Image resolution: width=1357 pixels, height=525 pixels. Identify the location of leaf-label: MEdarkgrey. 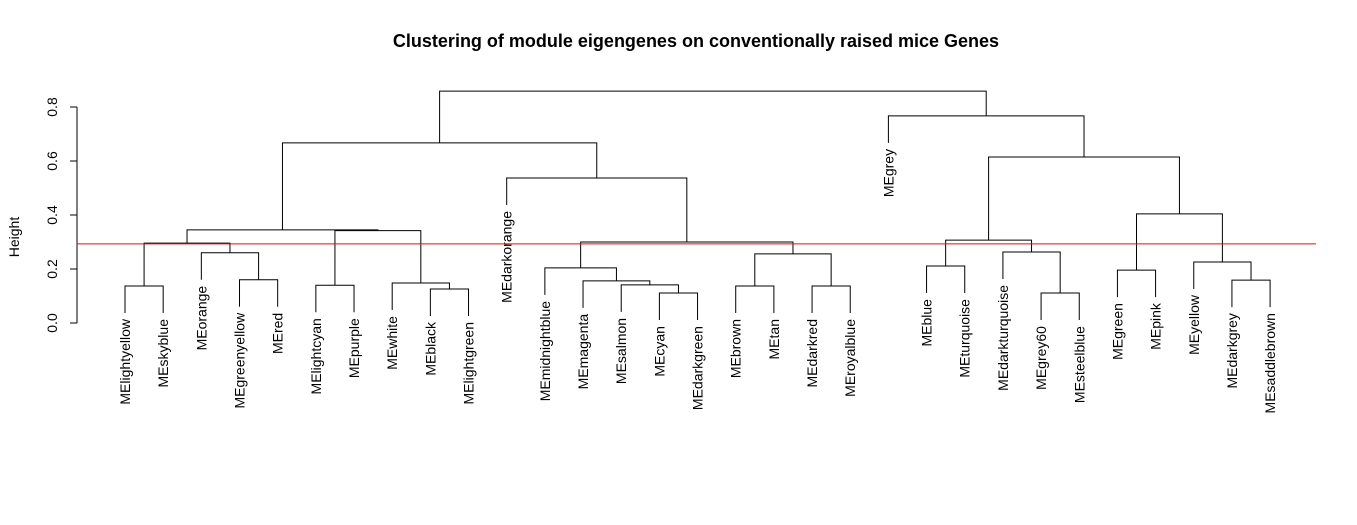
(1232, 350).